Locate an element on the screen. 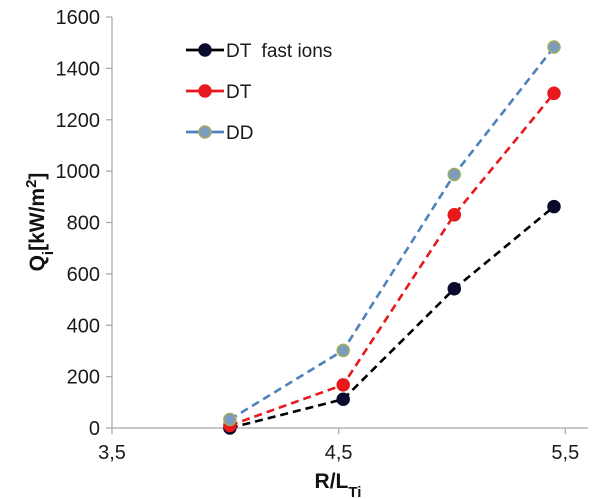 The height and width of the screenshot is (499, 593). y-tick-label: 1000 is located at coordinates (78, 172).